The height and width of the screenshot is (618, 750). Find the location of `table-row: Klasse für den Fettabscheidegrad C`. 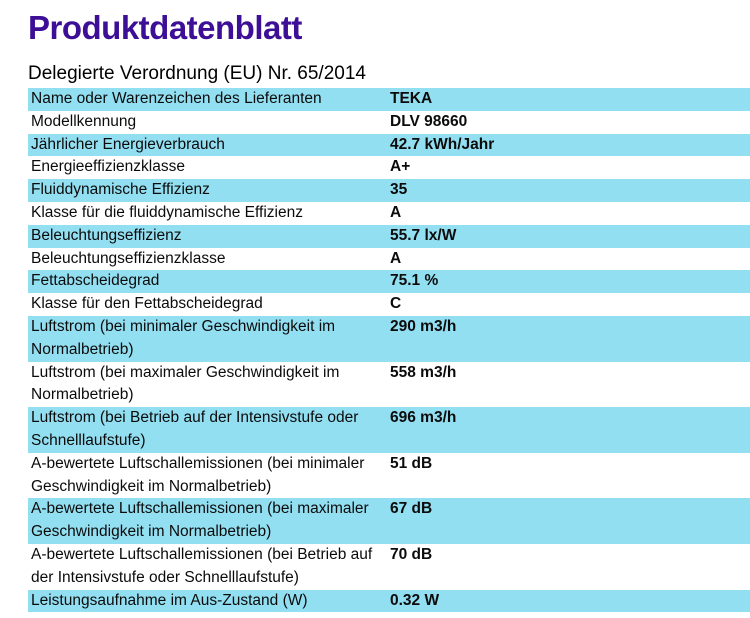

table-row: Klasse für den Fettabscheidegrad C is located at coordinates (389, 304).